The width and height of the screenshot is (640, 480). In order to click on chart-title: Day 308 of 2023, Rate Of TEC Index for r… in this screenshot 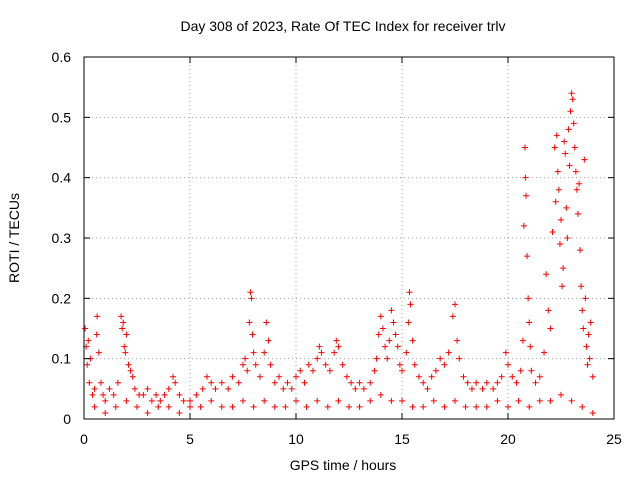, I will do `click(342, 26)`.